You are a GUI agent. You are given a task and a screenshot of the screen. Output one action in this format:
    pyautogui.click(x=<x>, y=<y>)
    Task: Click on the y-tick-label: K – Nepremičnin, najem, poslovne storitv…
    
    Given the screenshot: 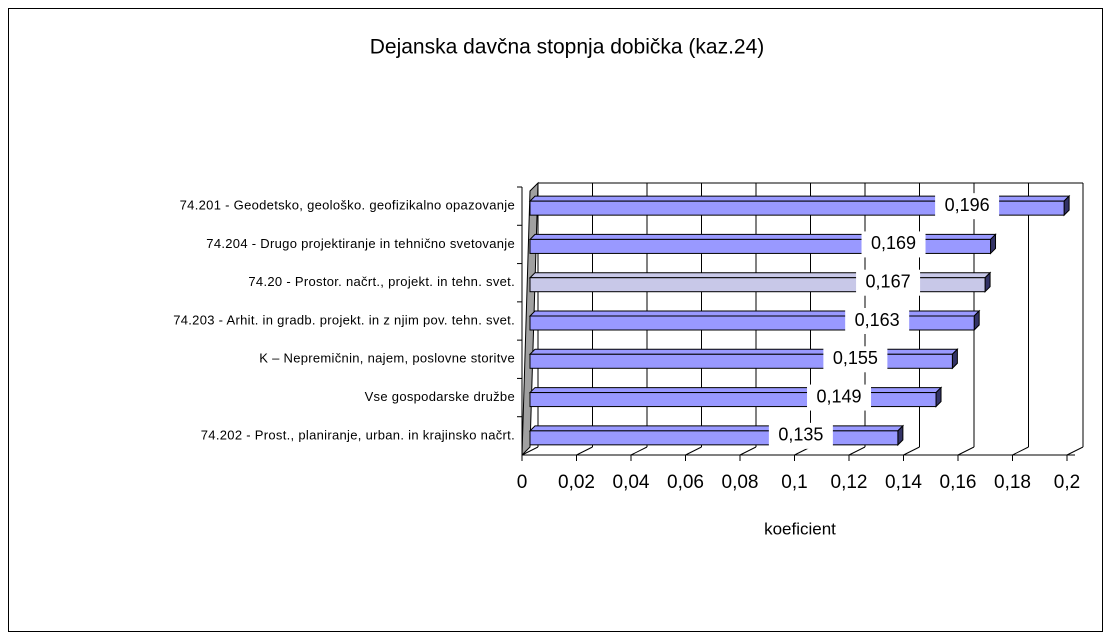 What is the action you would take?
    pyautogui.click(x=387, y=358)
    